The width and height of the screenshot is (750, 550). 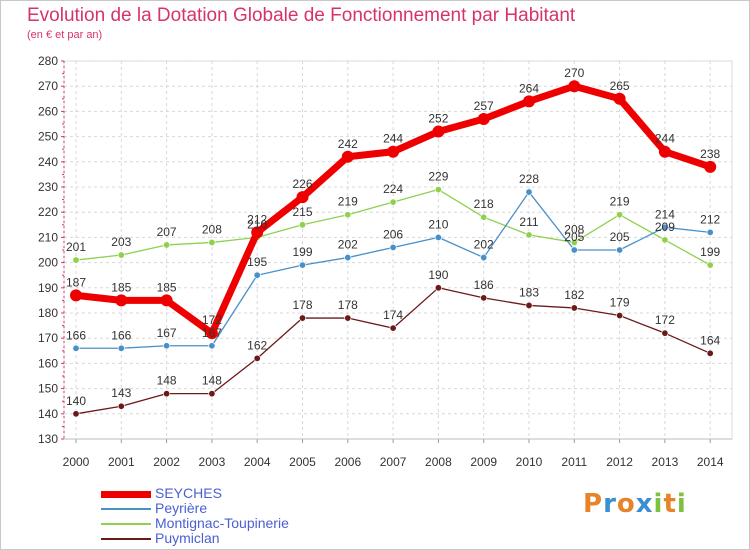 What do you see at coordinates (438, 275) in the screenshot?
I see `data-label: 190` at bounding box center [438, 275].